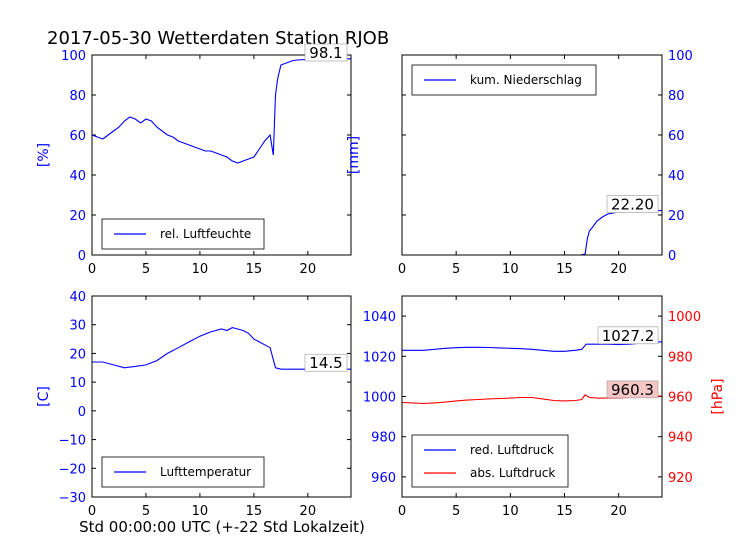 This screenshot has height=552, width=736. What do you see at coordinates (680, 398) in the screenshot?
I see `y-tick-label-right: 960` at bounding box center [680, 398].